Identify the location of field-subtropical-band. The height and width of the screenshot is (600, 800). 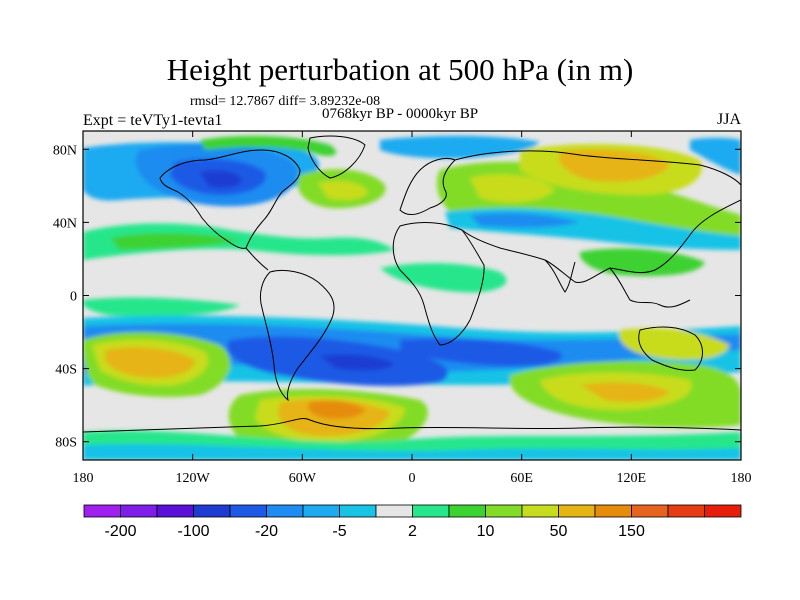
(239, 241).